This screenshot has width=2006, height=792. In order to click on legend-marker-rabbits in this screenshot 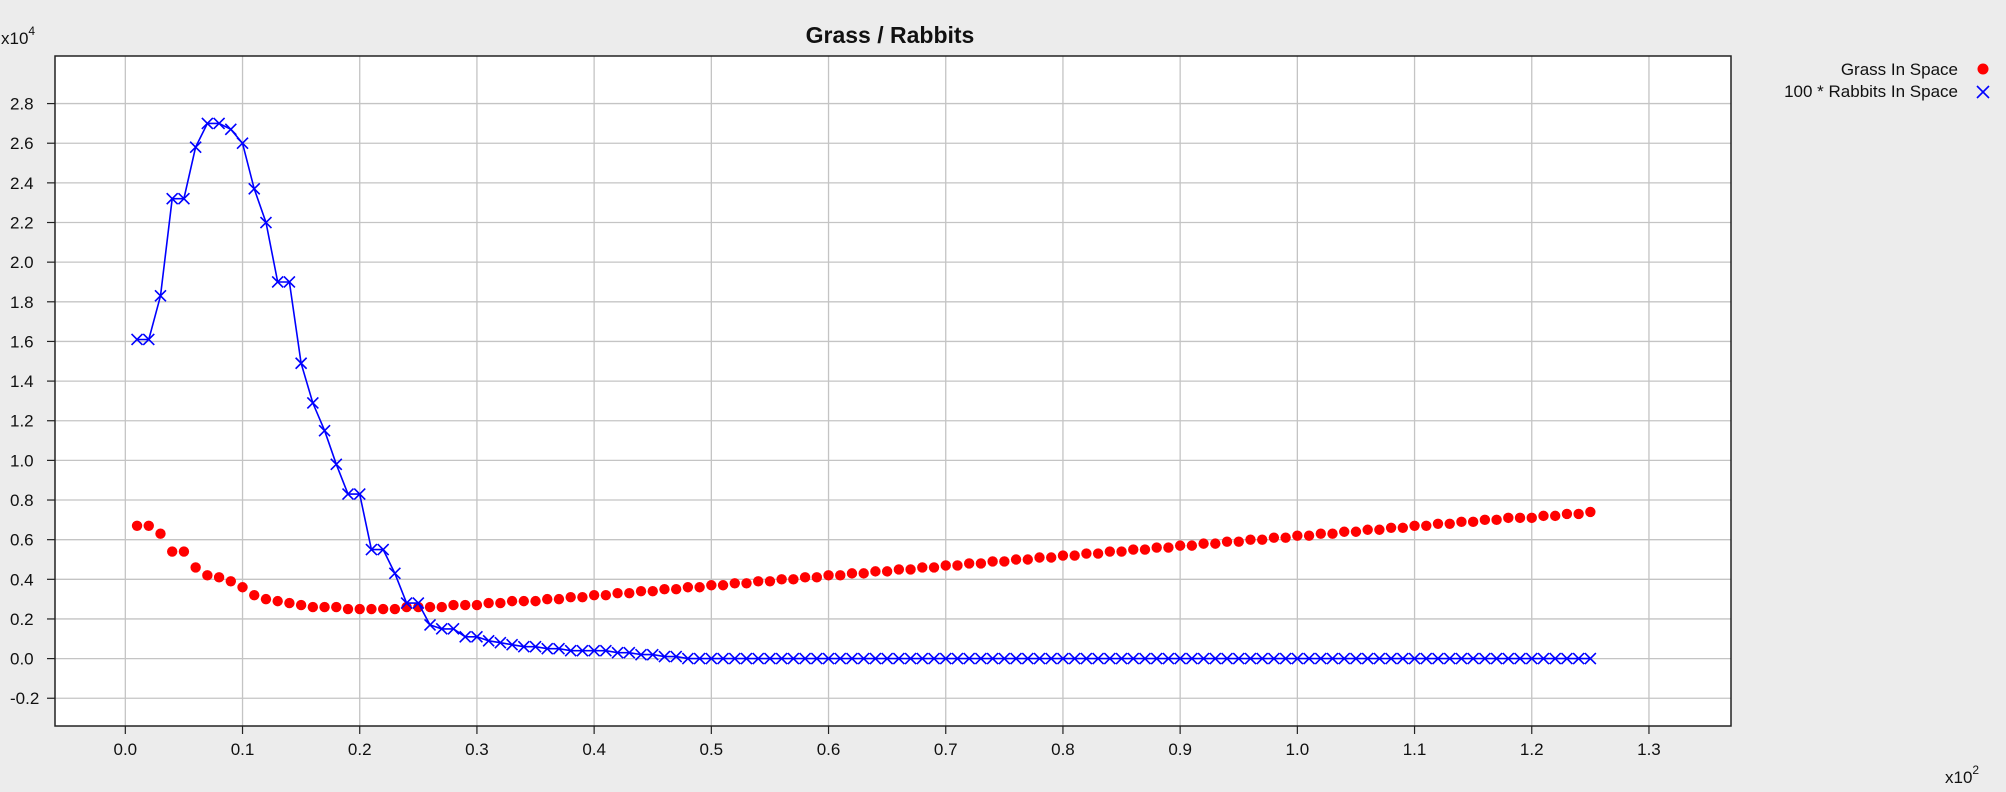, I will do `click(1983, 92)`.